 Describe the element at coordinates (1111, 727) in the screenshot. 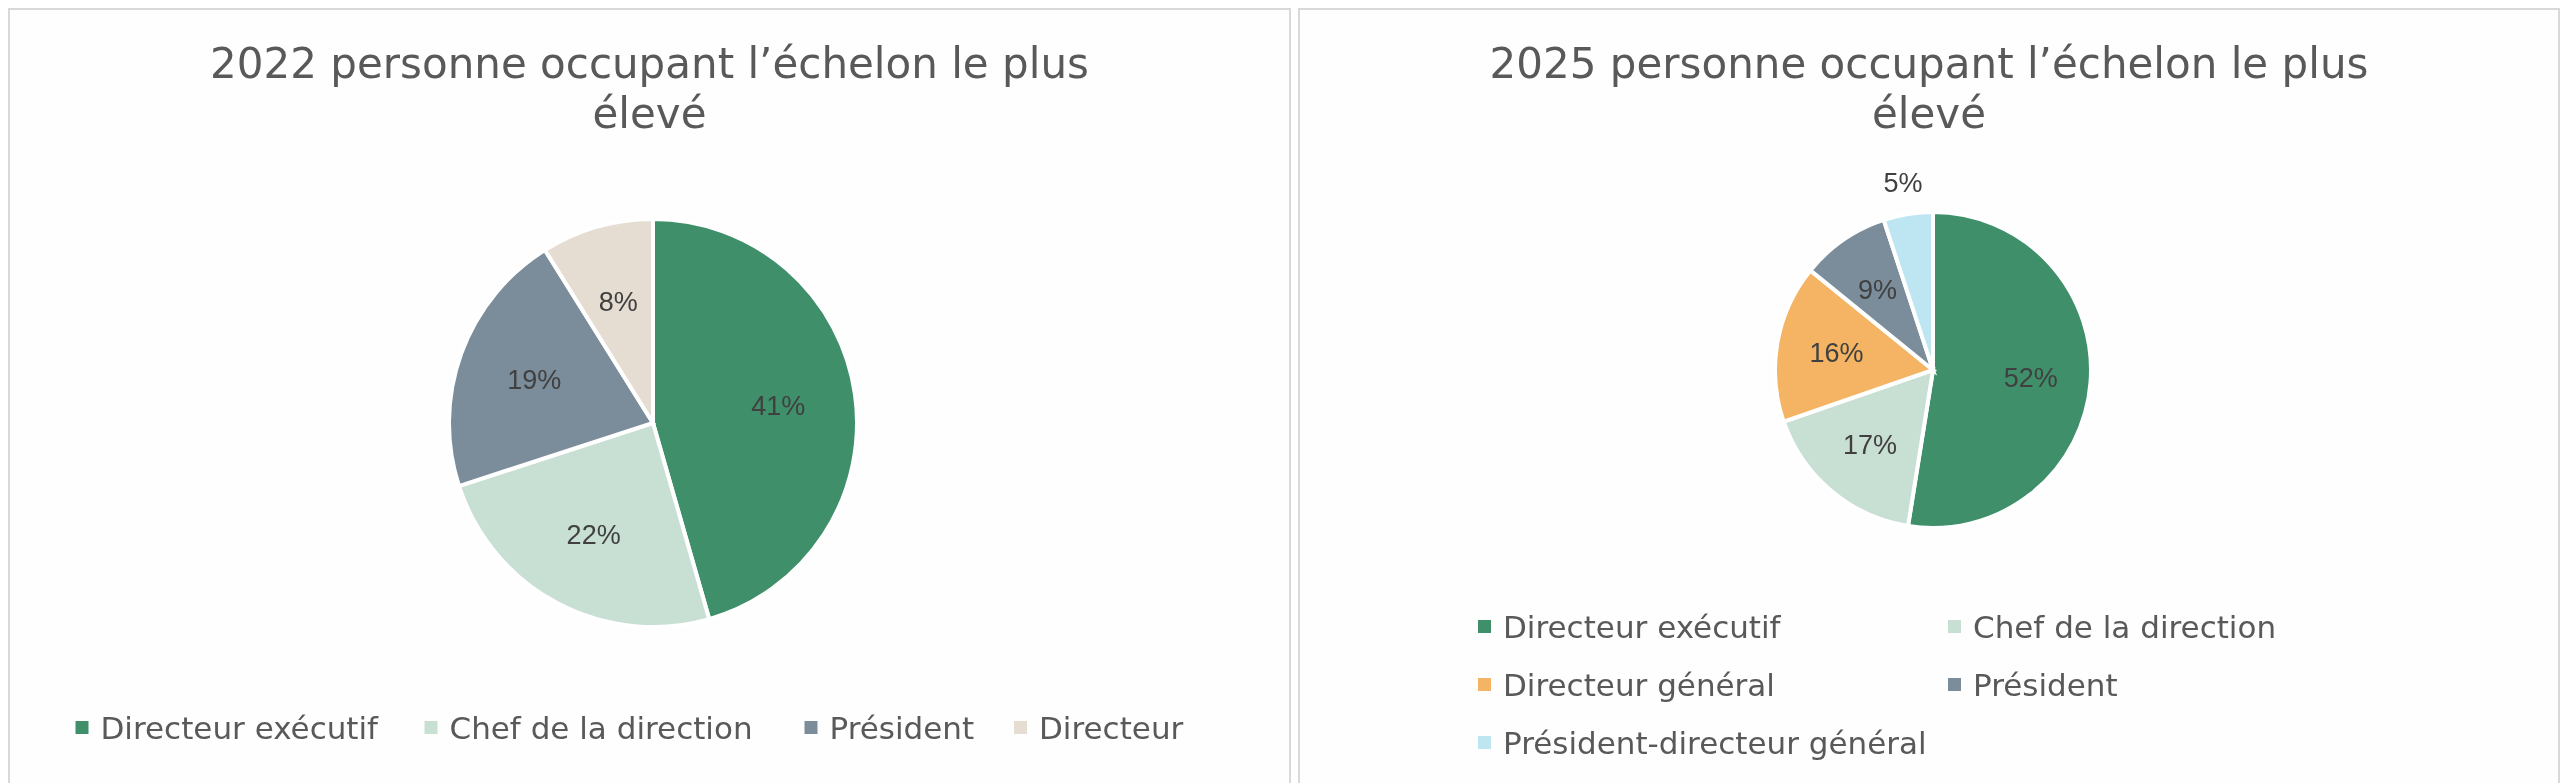

I see `legend-label: Directeur` at that location.